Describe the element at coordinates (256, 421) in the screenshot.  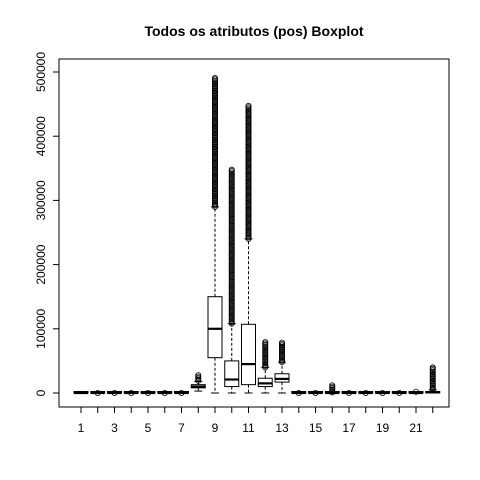
I see `x-axis: 1 3 5 7 9 11 13 15 17 19 21` at that location.